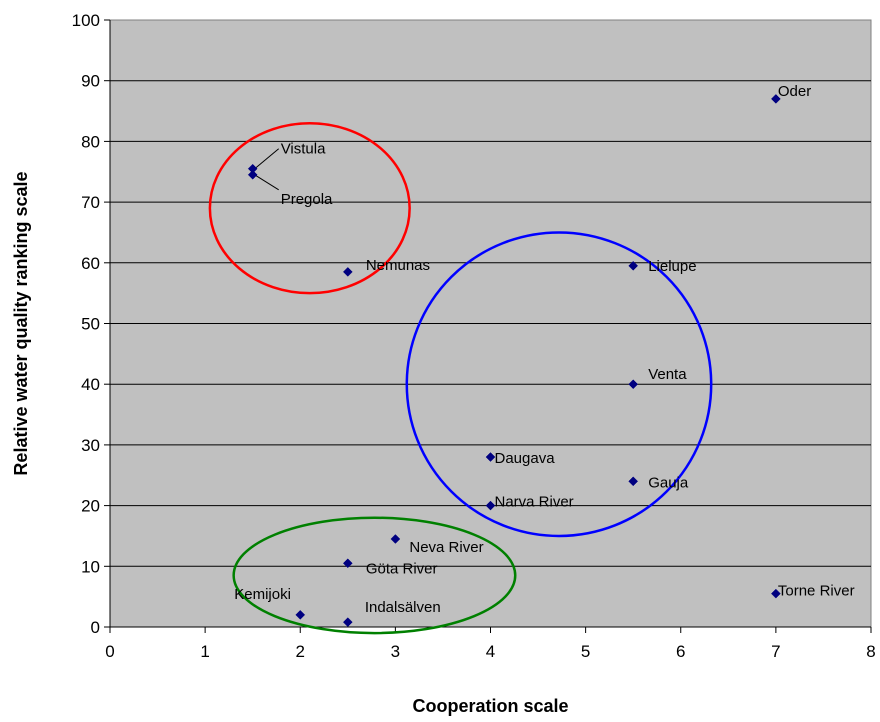 The image size is (880, 722). I want to click on point-label-pregola: Pregola, so click(307, 199).